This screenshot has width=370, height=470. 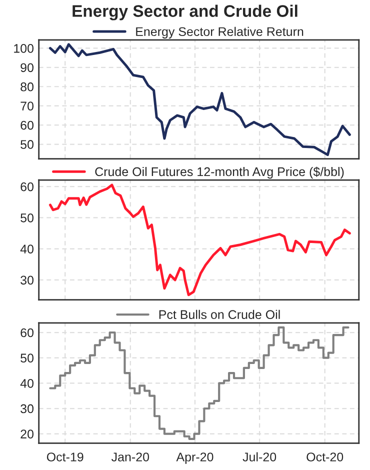 I want to click on y-tick-label: 70, so click(x=27, y=106).